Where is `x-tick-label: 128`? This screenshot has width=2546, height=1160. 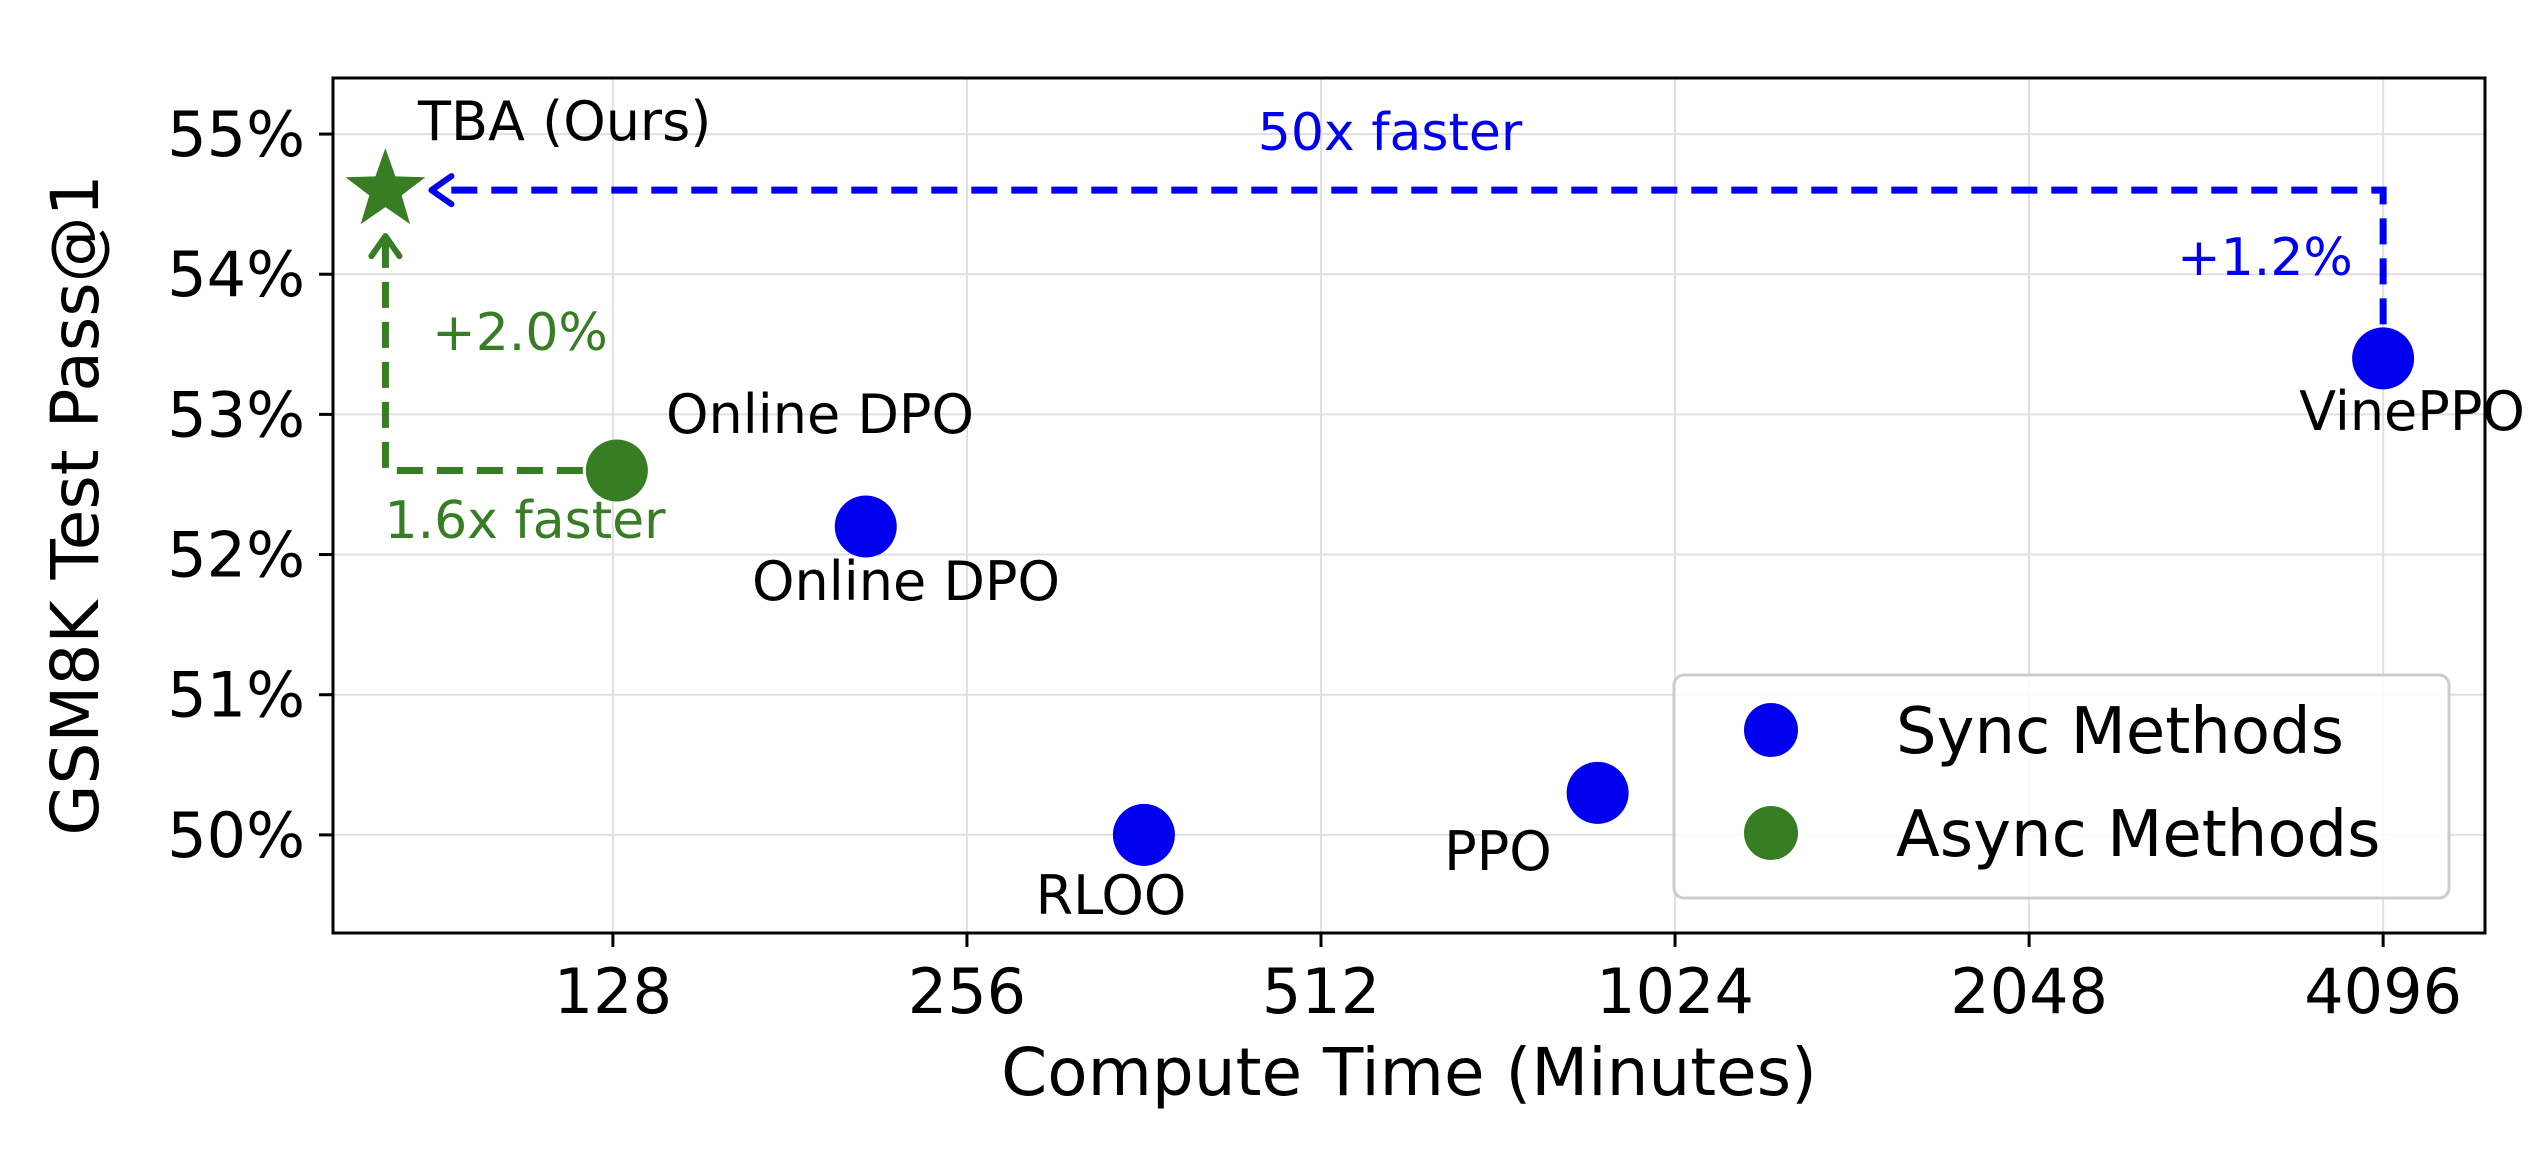 x-tick-label: 128 is located at coordinates (613, 991).